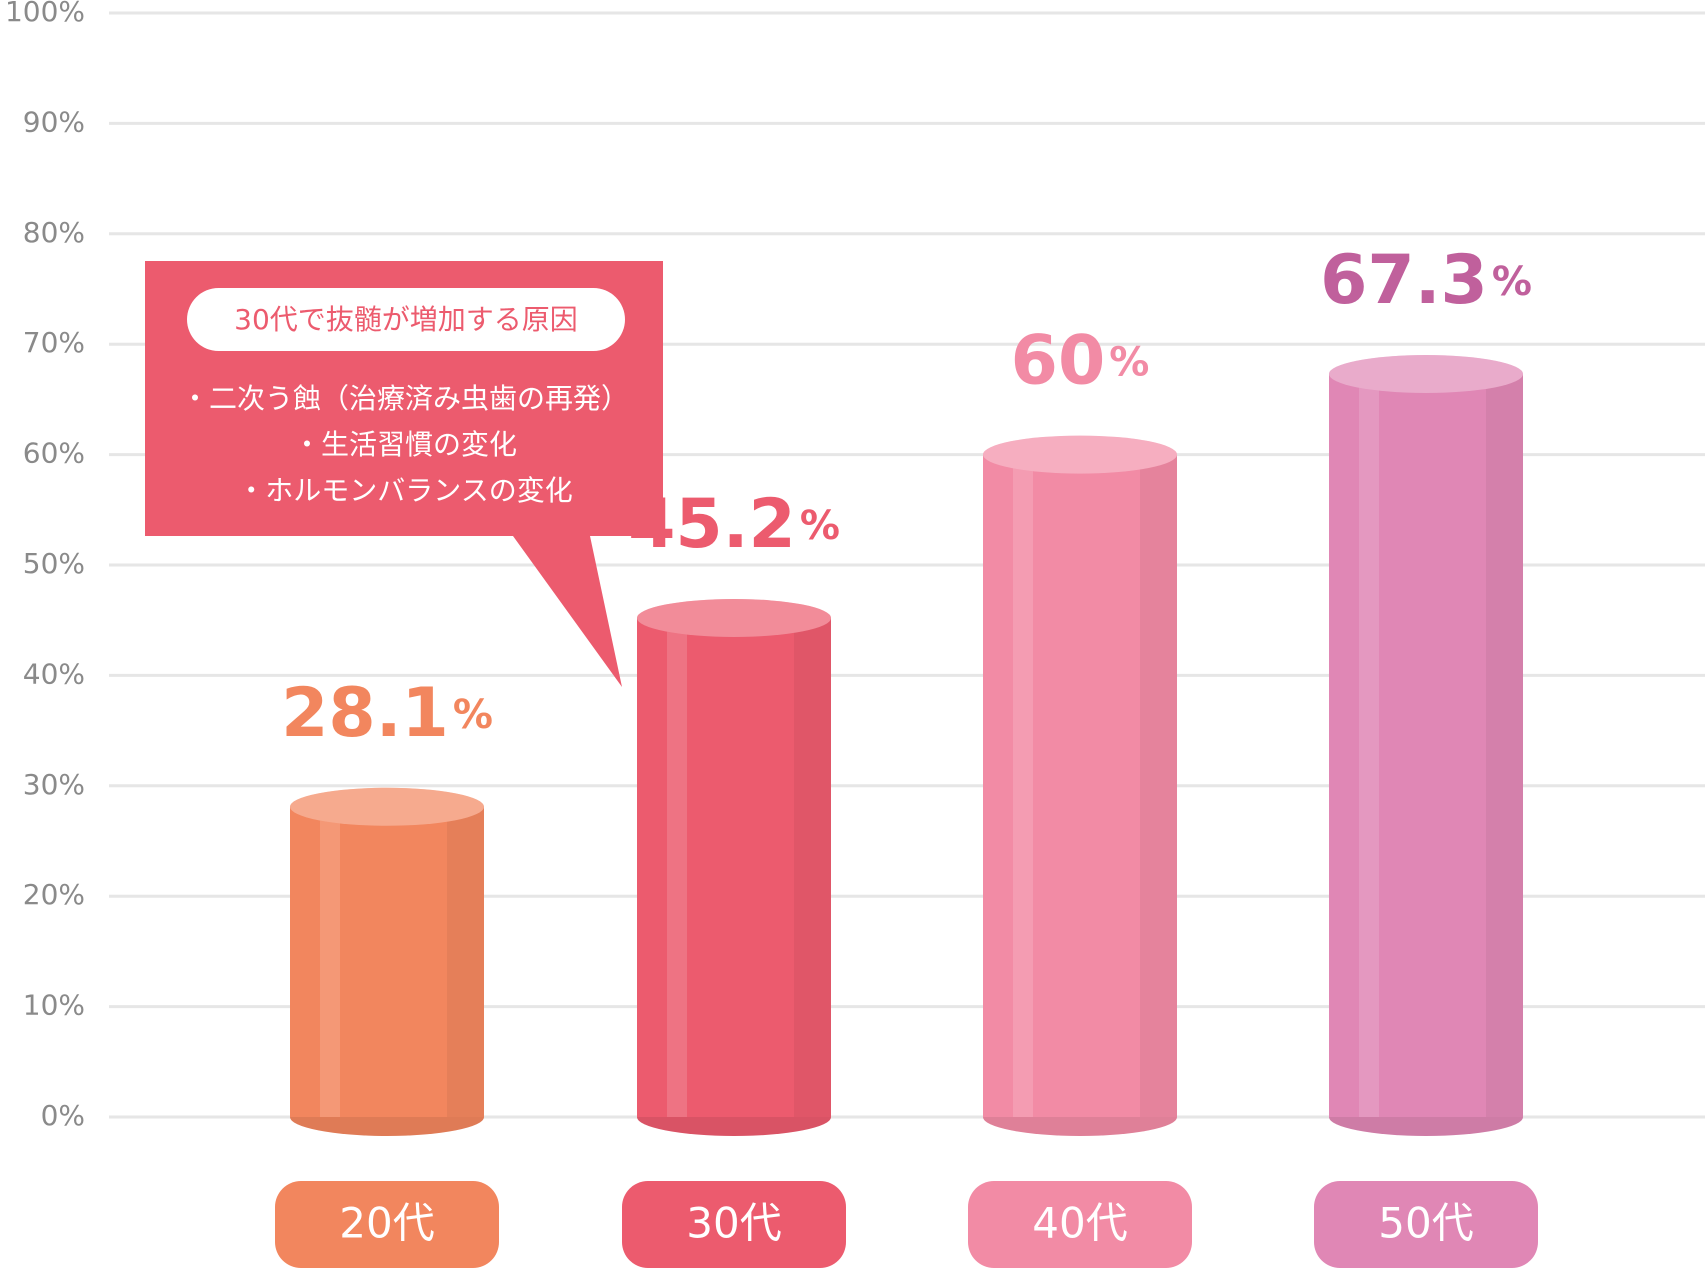 This screenshot has width=1705, height=1269. What do you see at coordinates (63, 1115) in the screenshot?
I see `y-tick-label: 0%` at bounding box center [63, 1115].